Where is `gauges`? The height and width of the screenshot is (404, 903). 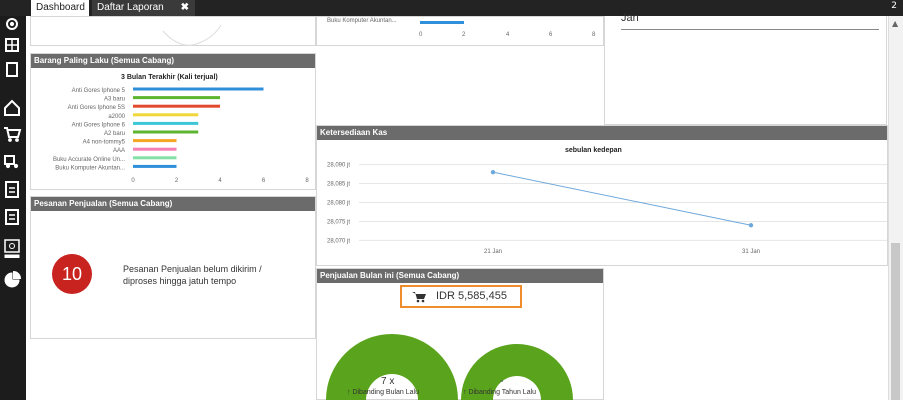 gauges is located at coordinates (449, 367).